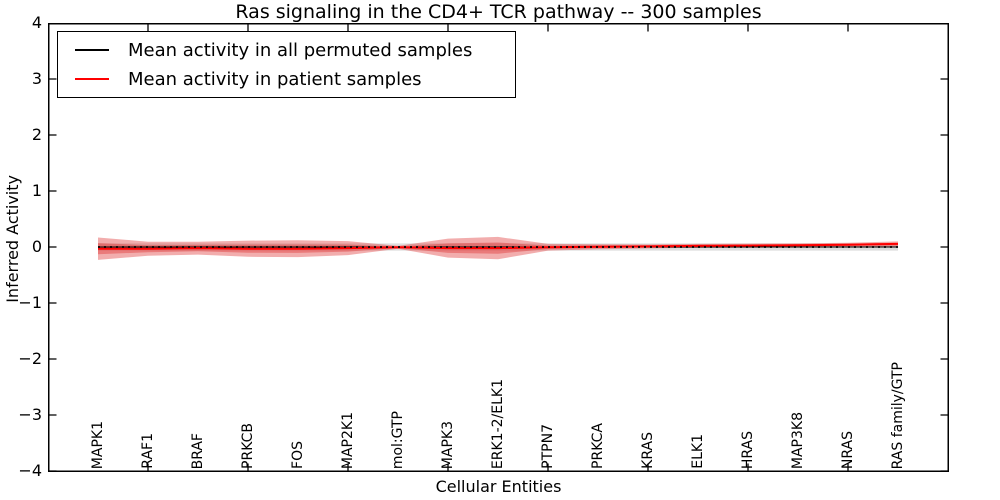 Image resolution: width=1000 pixels, height=500 pixels. What do you see at coordinates (36, 190) in the screenshot?
I see `y-tick-label: 1` at bounding box center [36, 190].